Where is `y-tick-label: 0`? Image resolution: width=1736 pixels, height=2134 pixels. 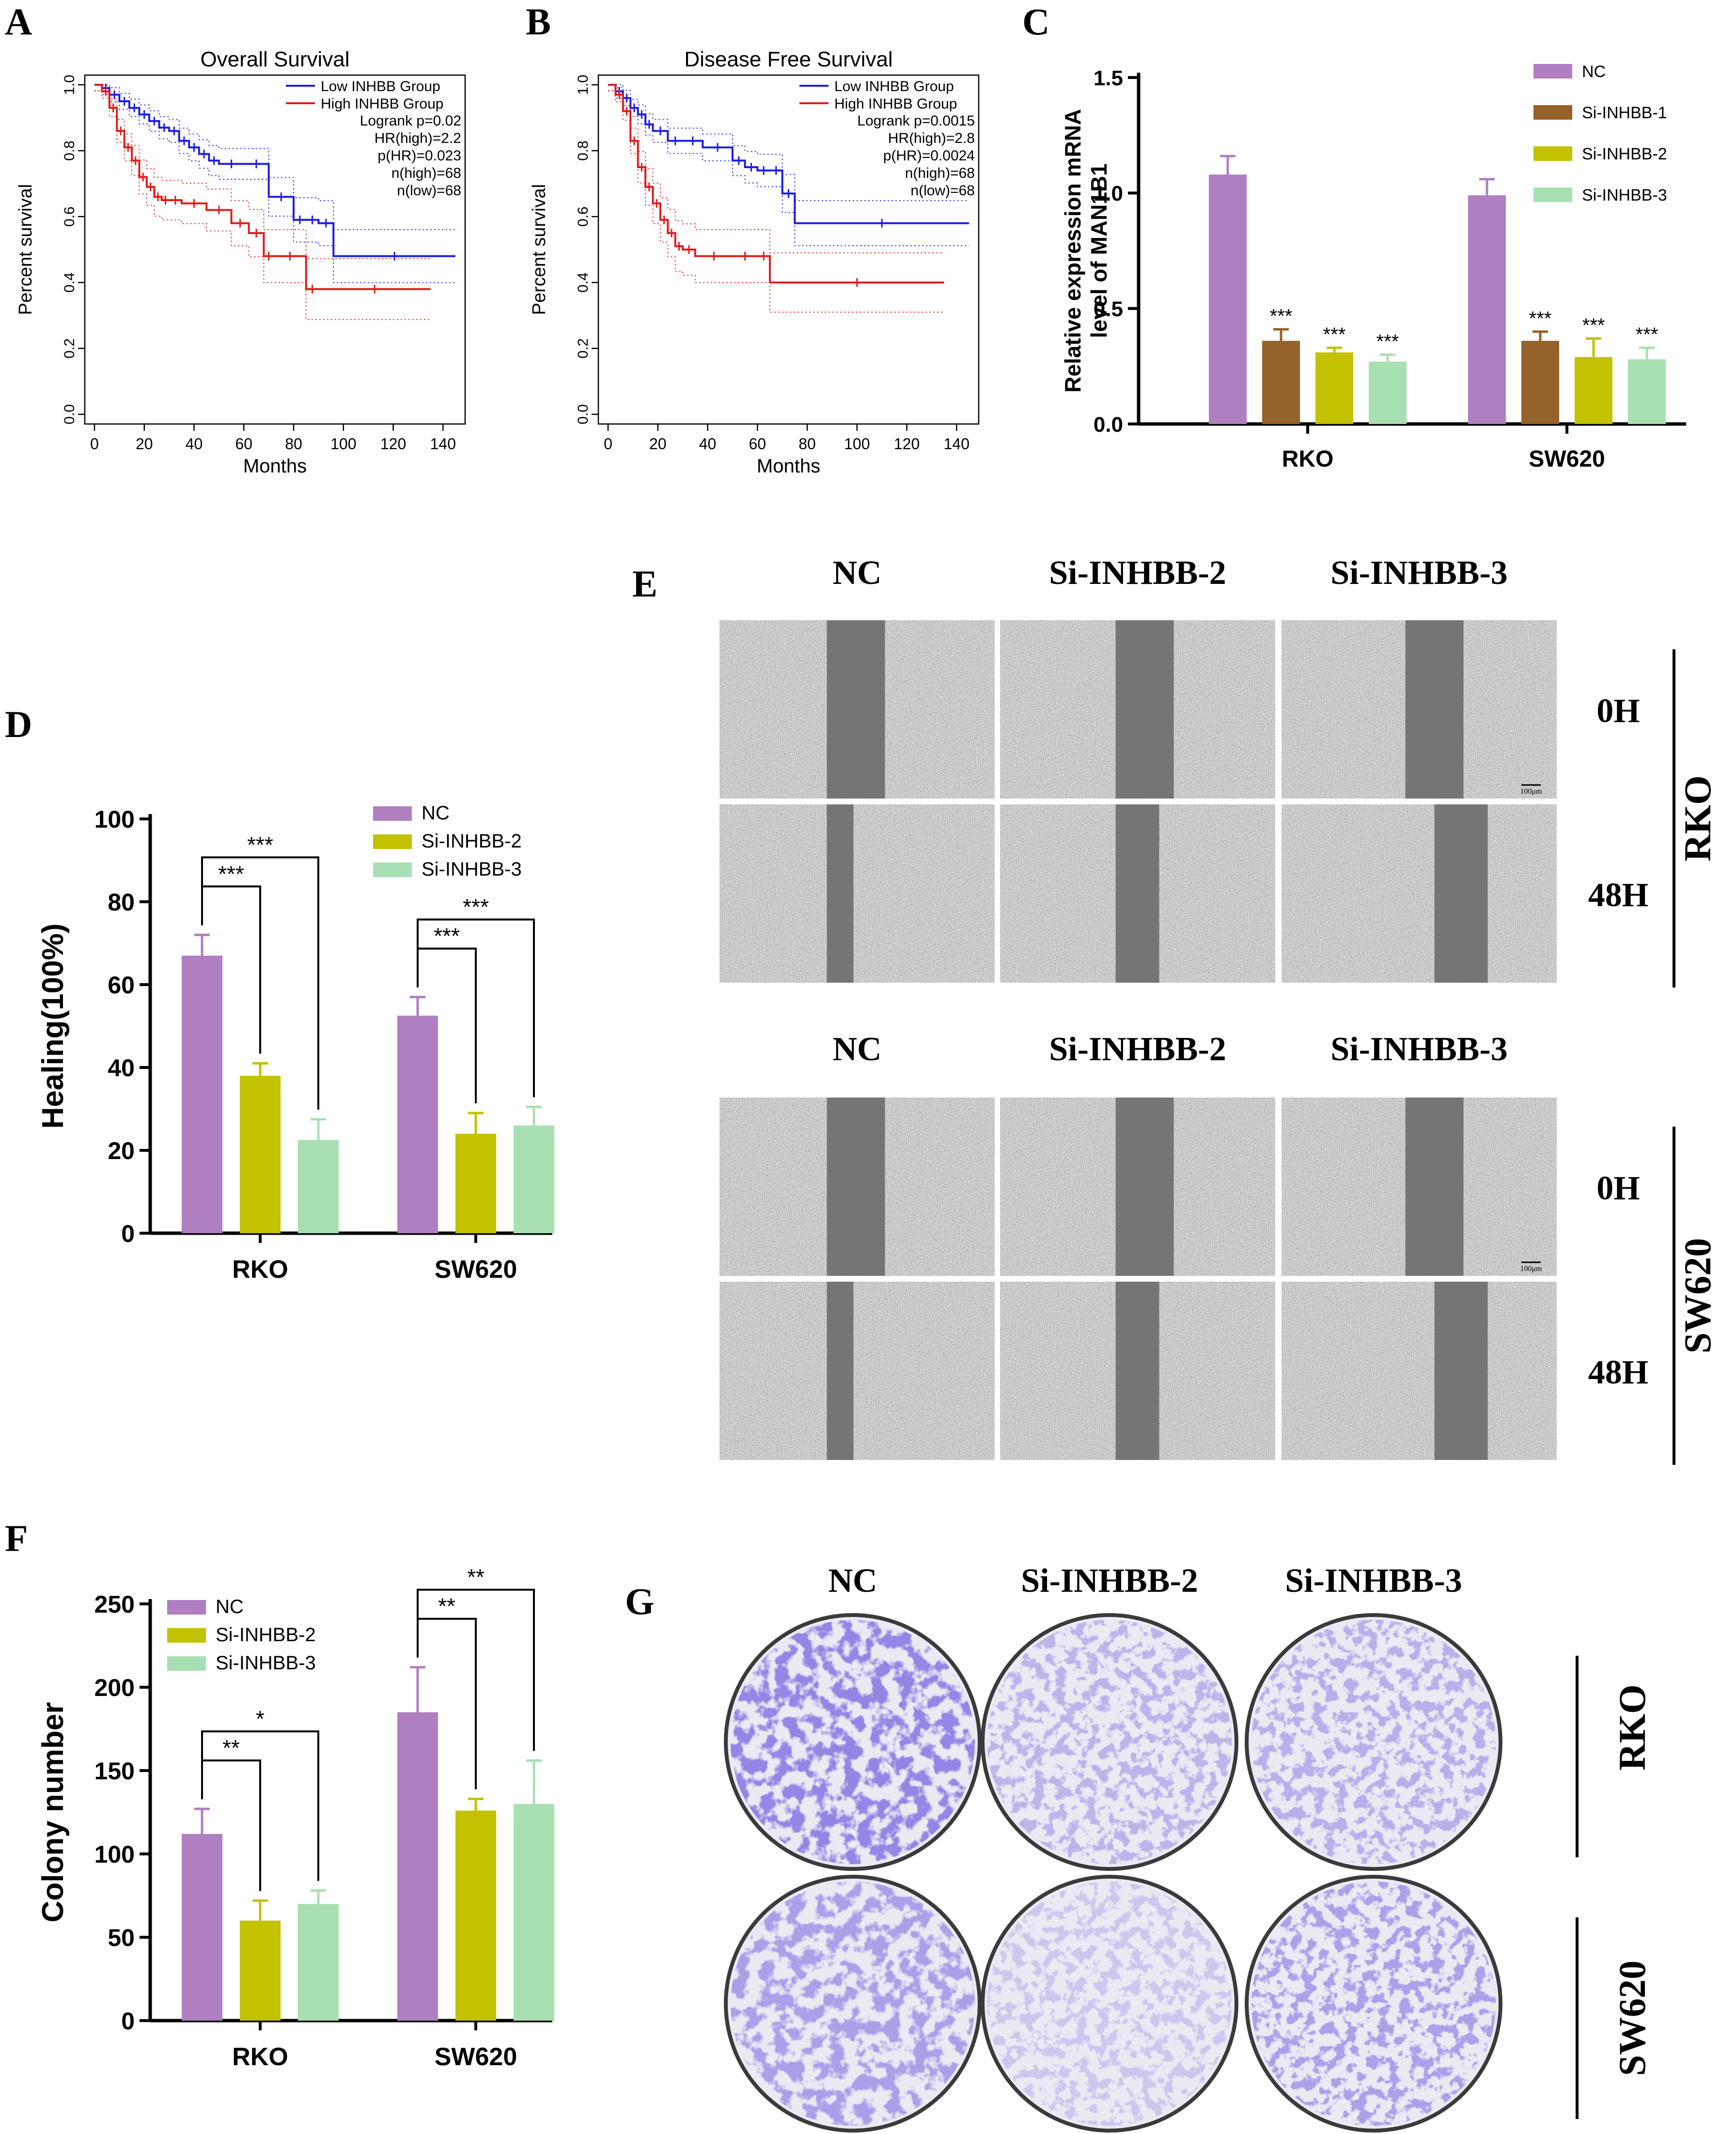
y-tick-label: 0 is located at coordinates (128, 1233).